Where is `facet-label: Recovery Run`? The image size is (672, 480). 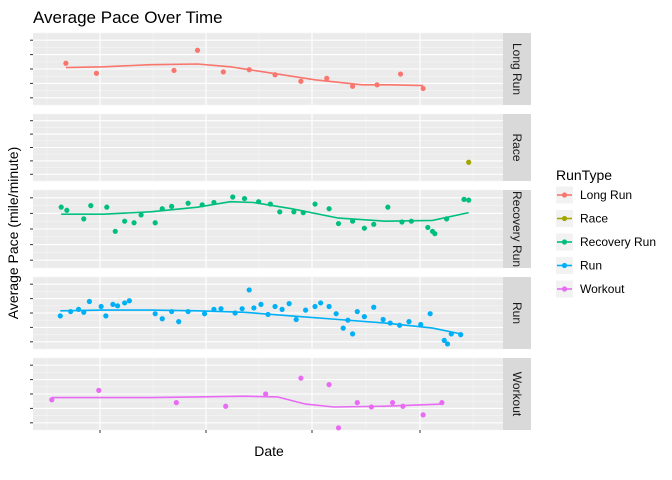 facet-label: Recovery Run is located at coordinates (517, 229).